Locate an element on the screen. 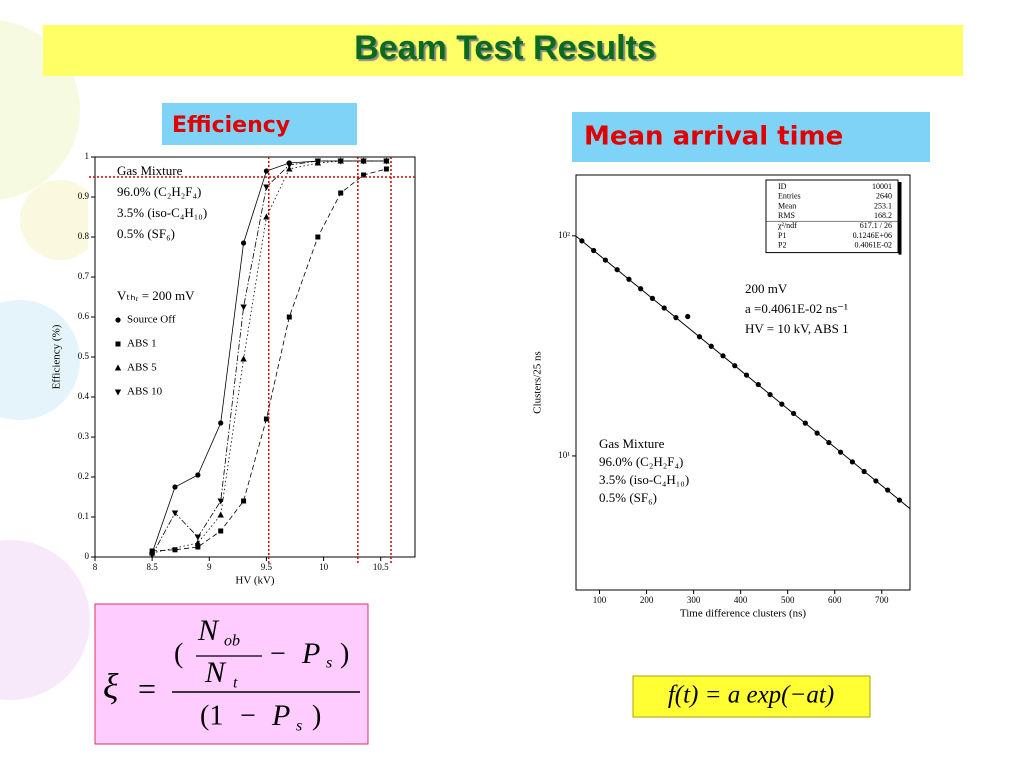 The width and height of the screenshot is (1024, 768). formula-box is located at coordinates (751, 696).